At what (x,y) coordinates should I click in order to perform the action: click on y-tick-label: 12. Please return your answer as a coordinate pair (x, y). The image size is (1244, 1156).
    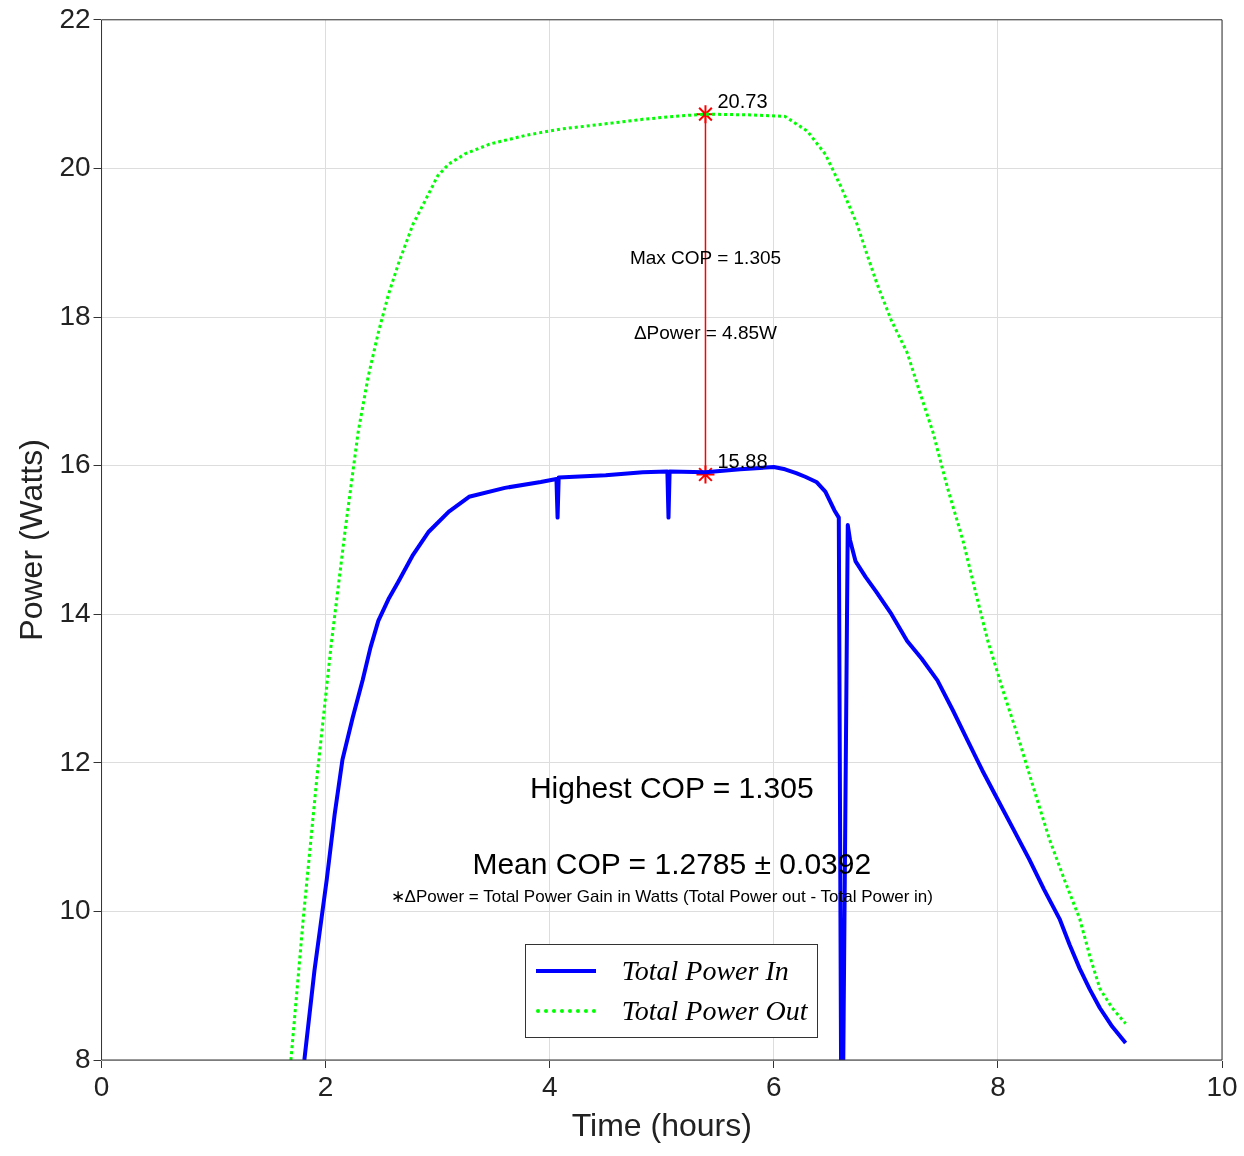
    Looking at the image, I should click on (75, 761).